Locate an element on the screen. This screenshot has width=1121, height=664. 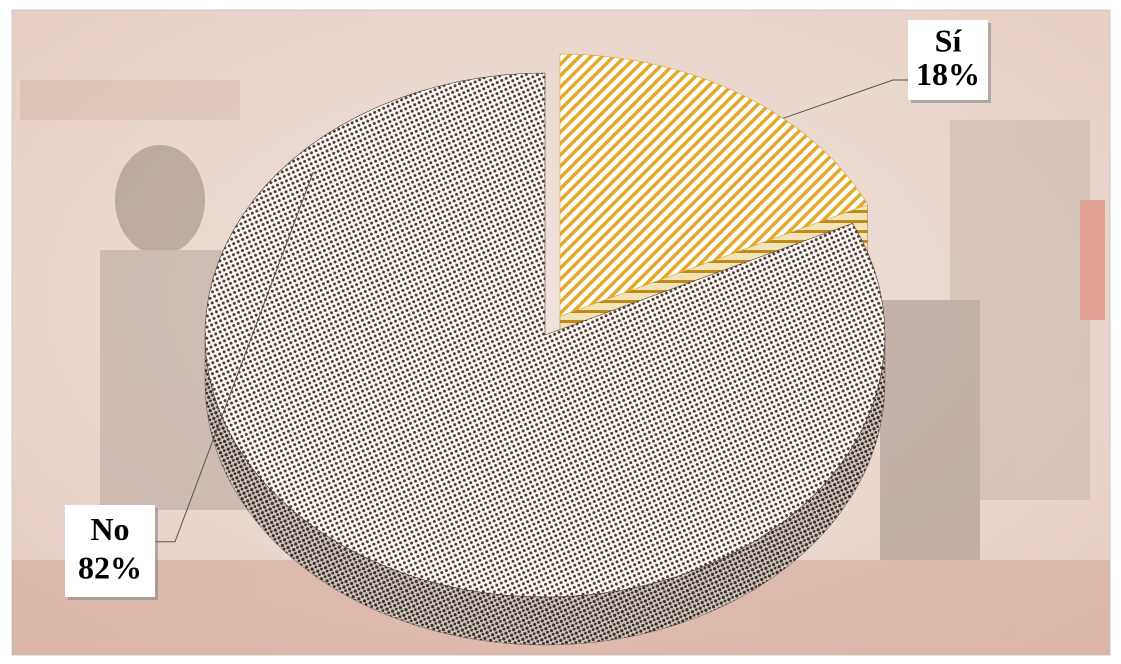
category-label: Sí is located at coordinates (949, 40).